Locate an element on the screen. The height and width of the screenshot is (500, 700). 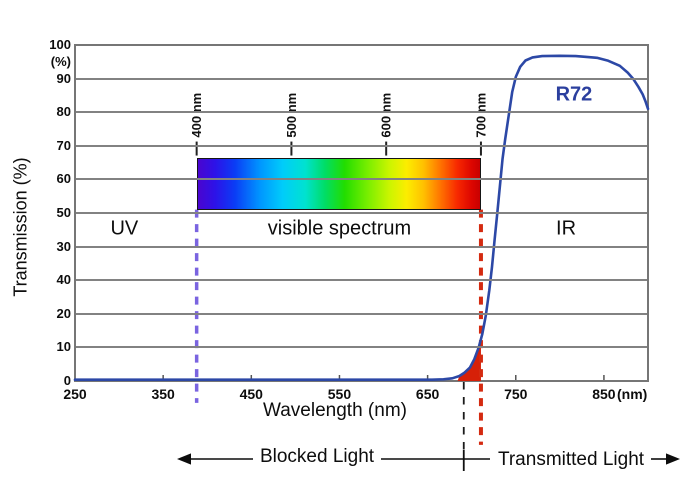
x-tick-label: 450 is located at coordinates (251, 394).